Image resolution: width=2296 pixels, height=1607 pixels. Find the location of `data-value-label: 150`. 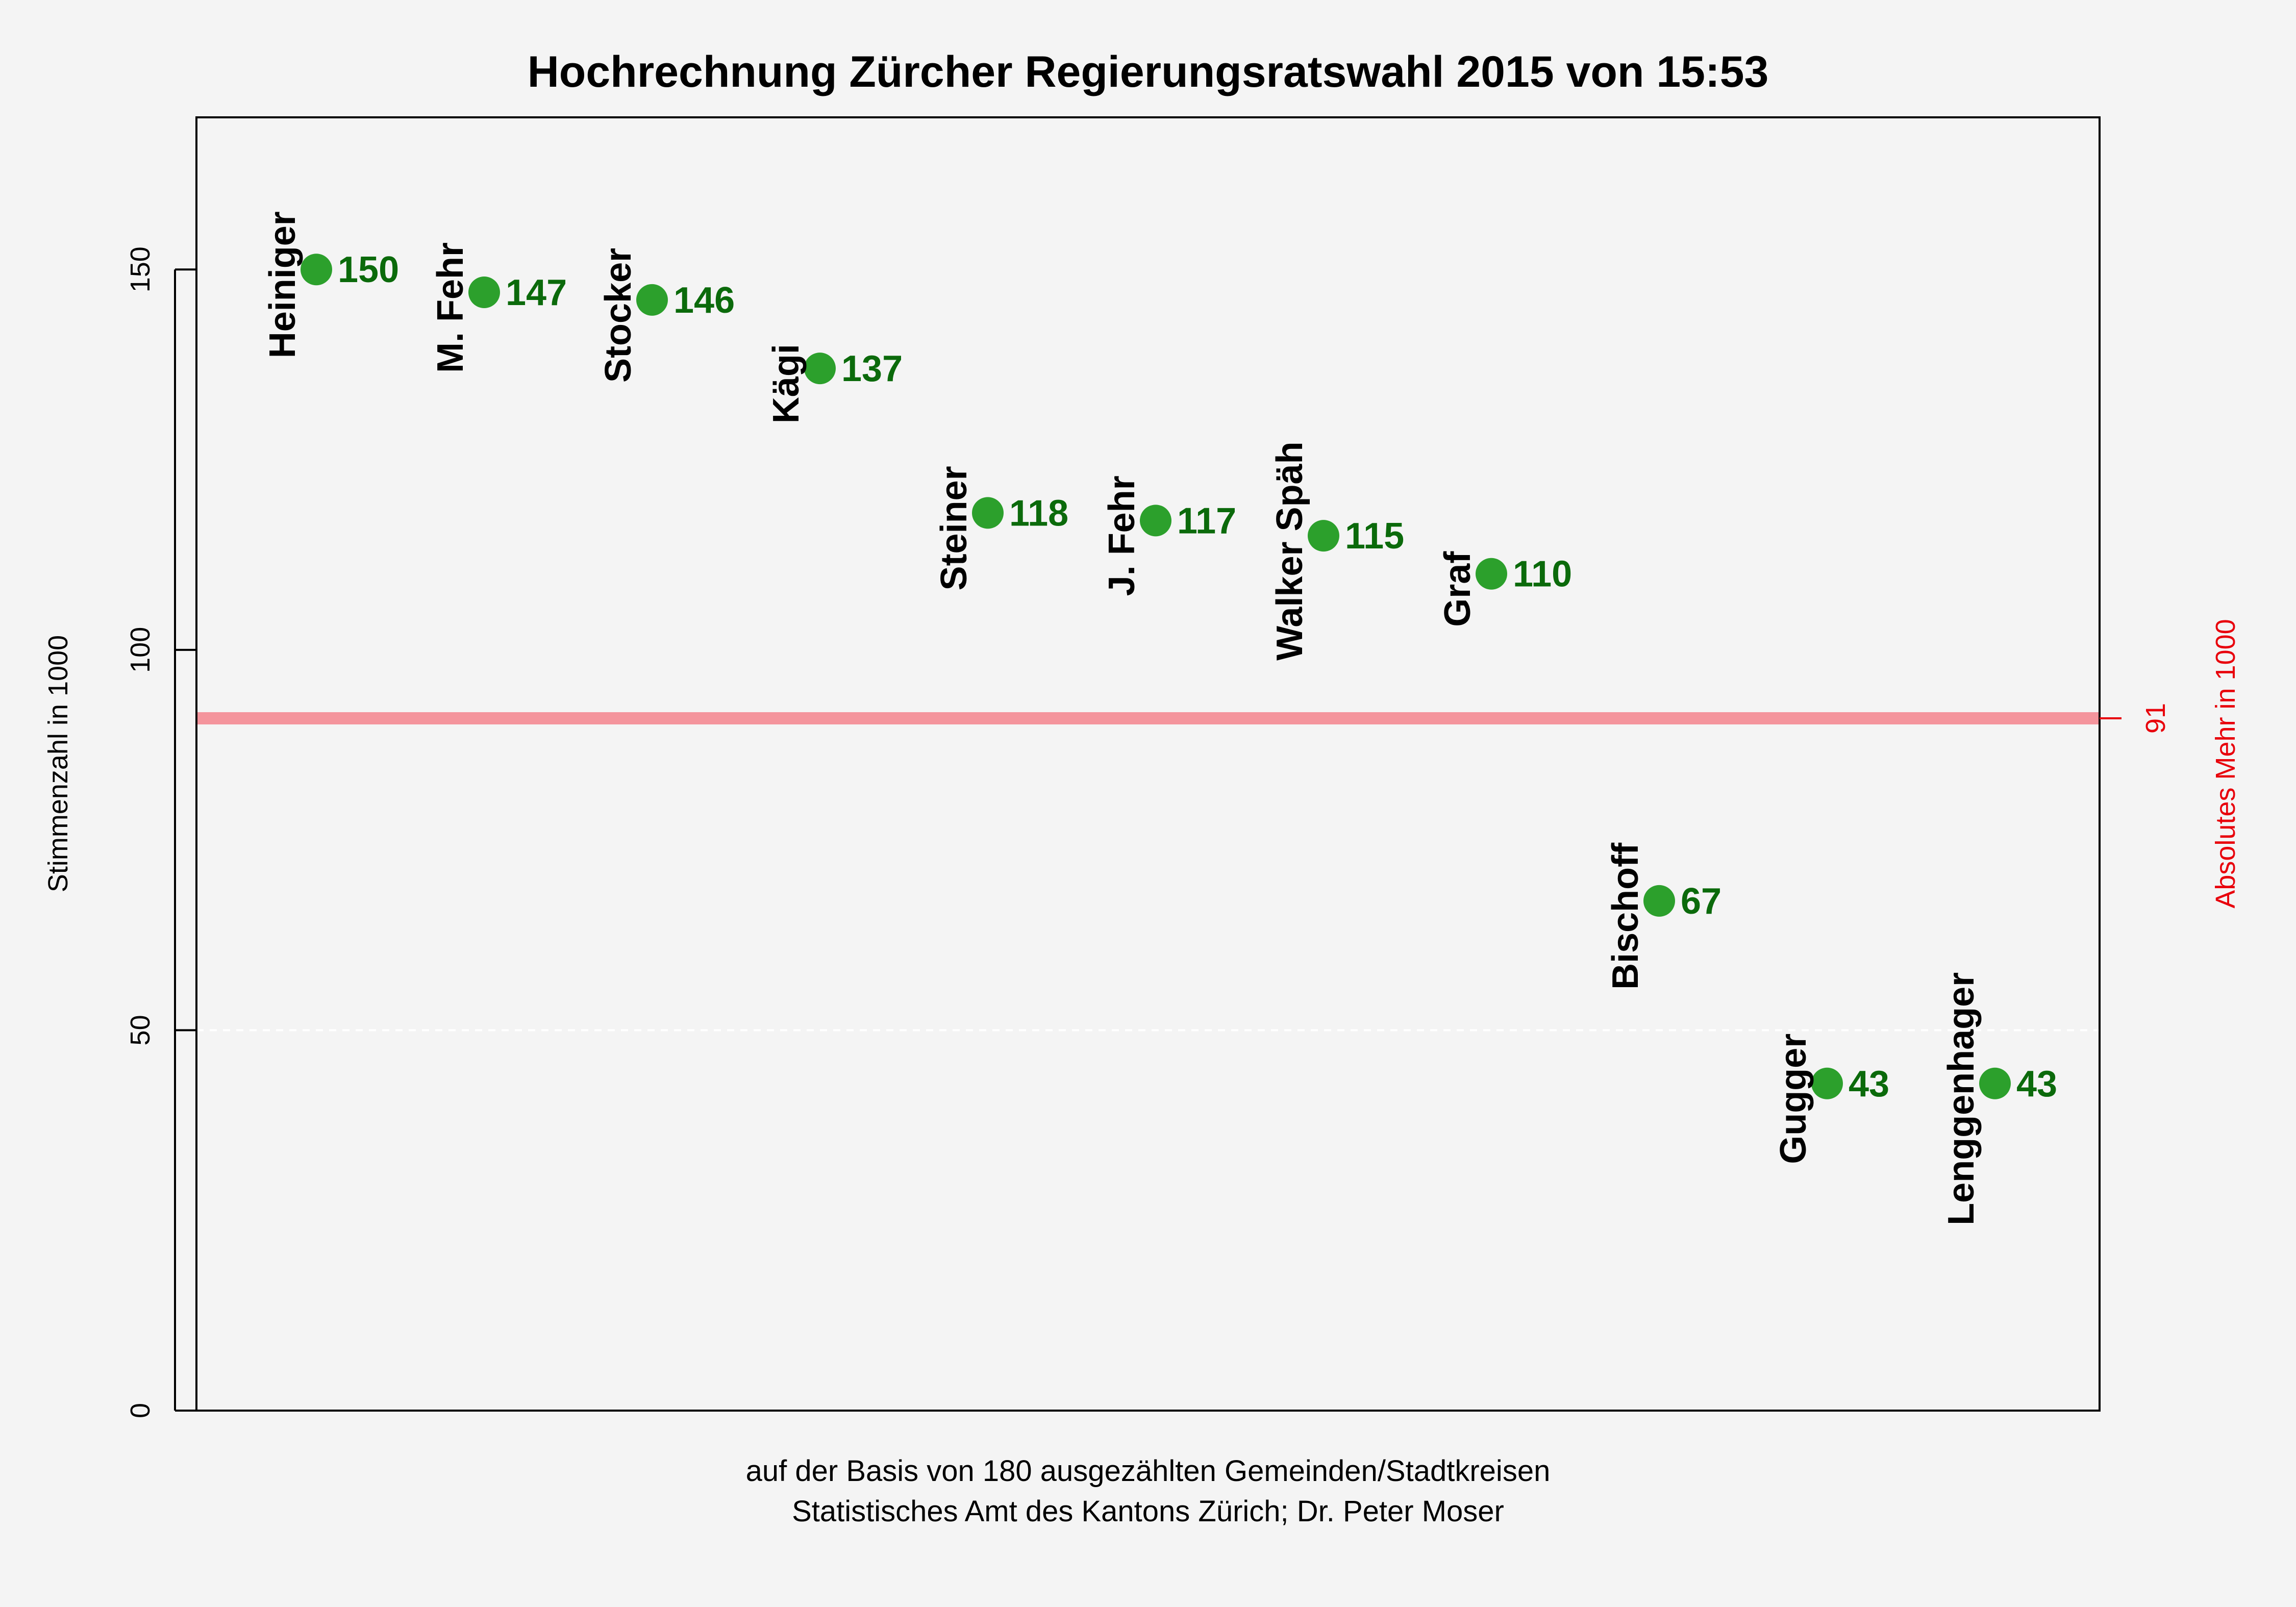

data-value-label: 150 is located at coordinates (368, 269).